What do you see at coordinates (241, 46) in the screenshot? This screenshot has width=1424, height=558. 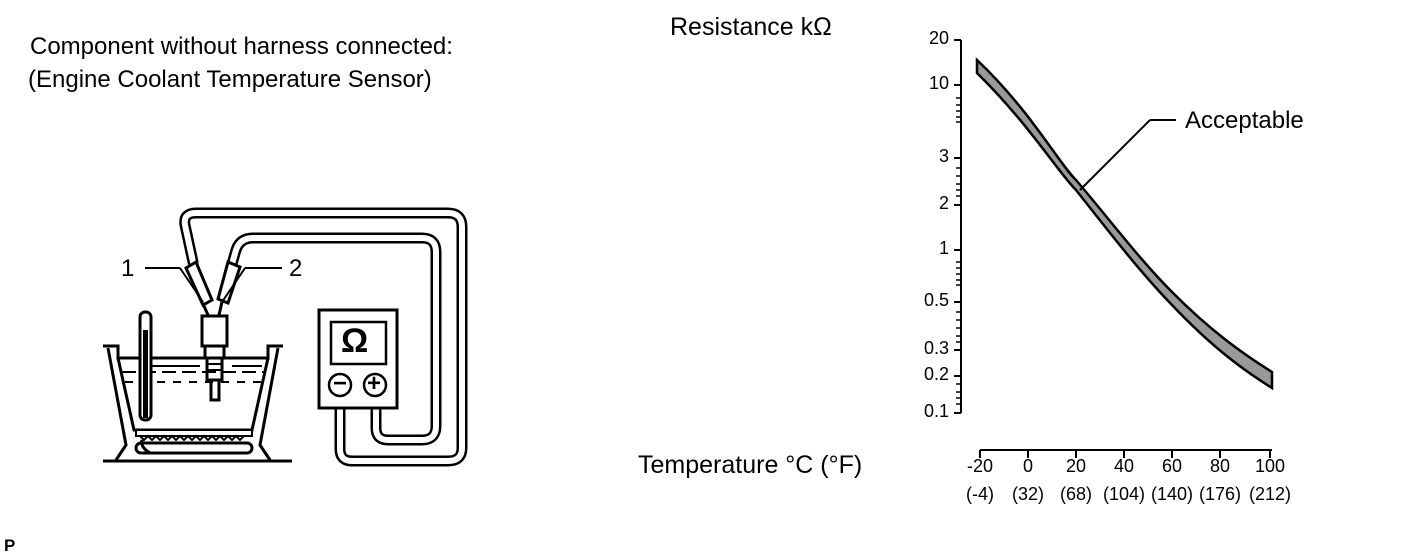 I see `caption-line-1: Component without harness connected:` at bounding box center [241, 46].